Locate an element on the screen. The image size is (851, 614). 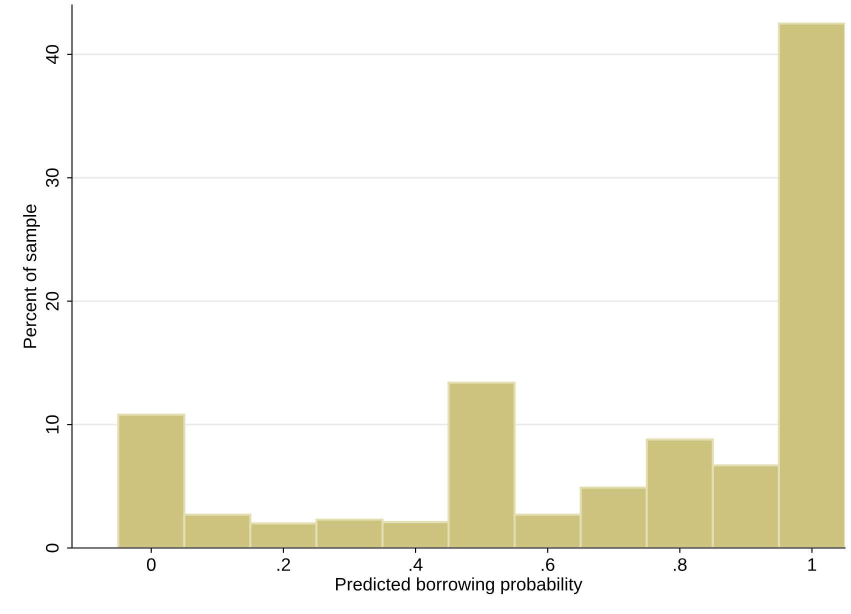
y-axis-title: Percent of sample is located at coordinates (31, 276).